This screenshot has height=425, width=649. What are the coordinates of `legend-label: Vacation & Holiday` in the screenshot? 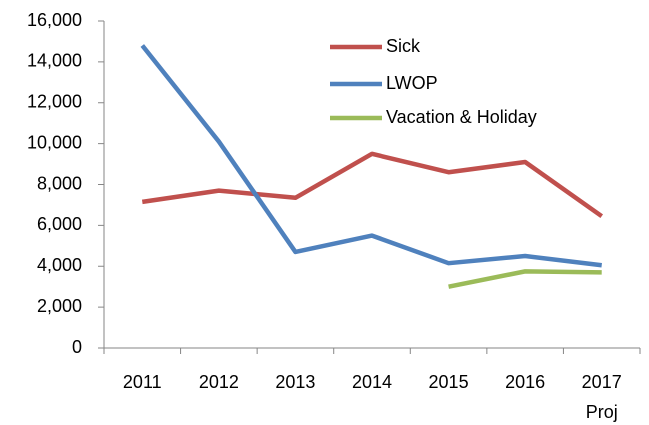 It's located at (461, 117).